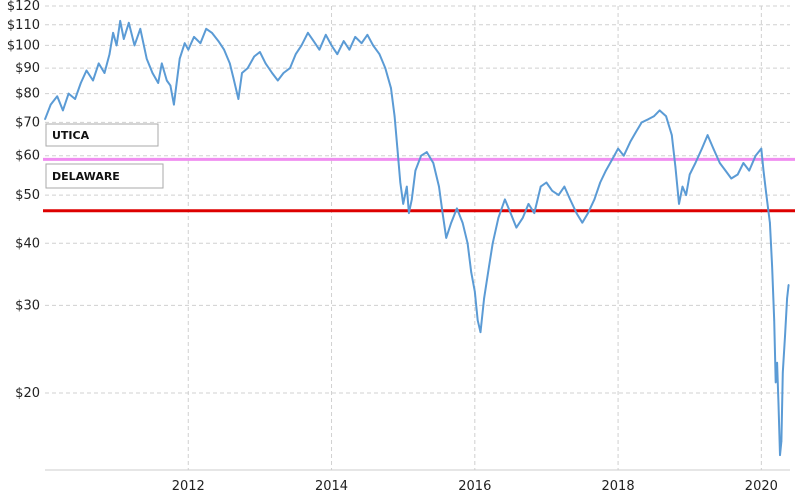 The width and height of the screenshot is (795, 499). I want to click on x-axis: 2012 2014 2016 2018 2020, so click(417, 481).